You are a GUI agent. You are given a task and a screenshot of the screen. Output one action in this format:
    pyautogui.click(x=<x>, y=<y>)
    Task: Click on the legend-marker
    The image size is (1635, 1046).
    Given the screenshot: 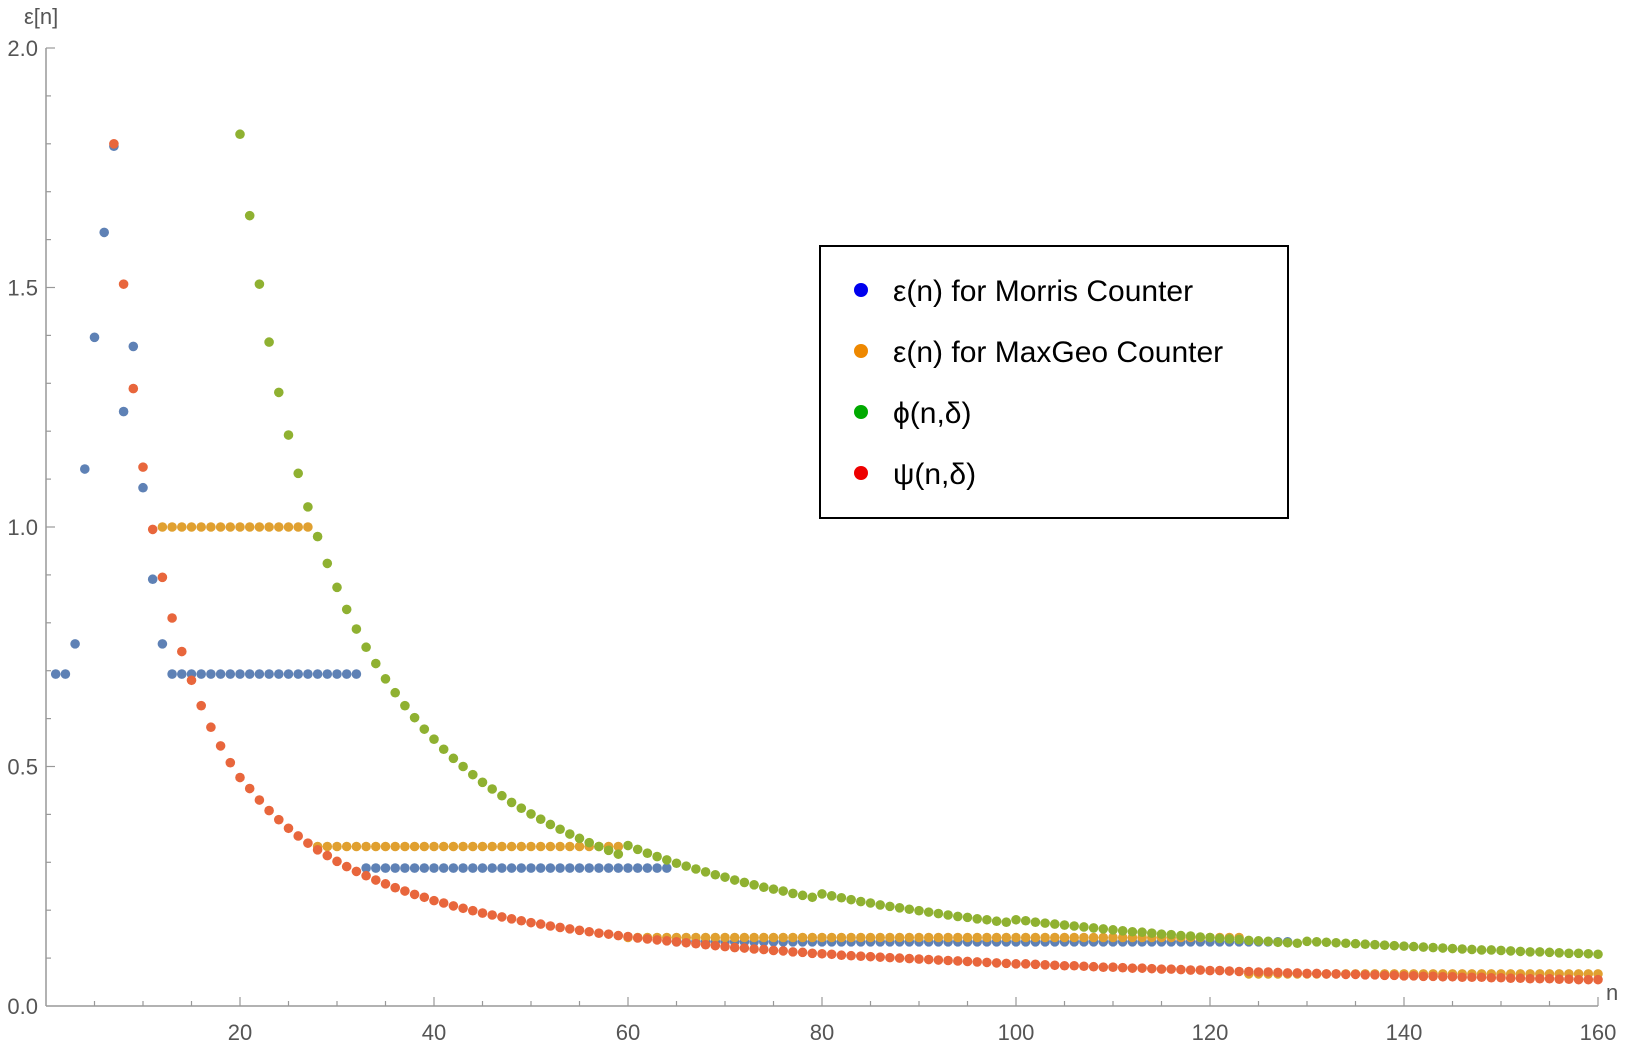 What is the action you would take?
    pyautogui.click(x=861, y=290)
    